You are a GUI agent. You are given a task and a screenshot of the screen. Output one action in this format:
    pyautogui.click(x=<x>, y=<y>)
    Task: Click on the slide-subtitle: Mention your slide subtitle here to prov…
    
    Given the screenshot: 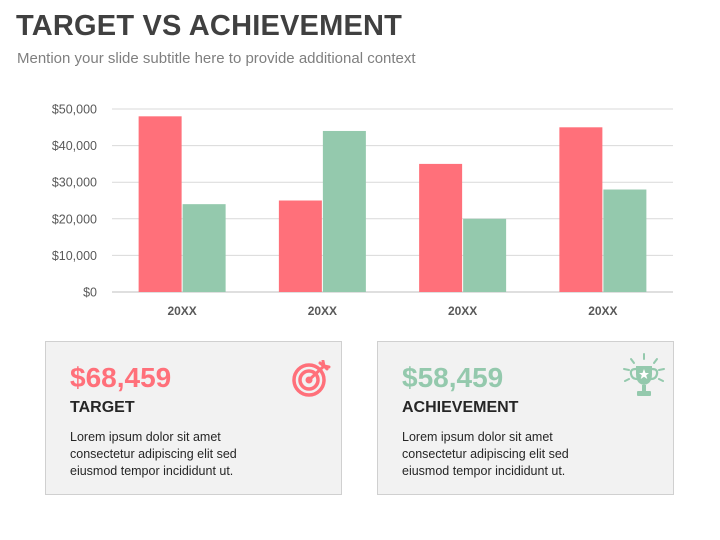 What is the action you would take?
    pyautogui.click(x=216, y=58)
    